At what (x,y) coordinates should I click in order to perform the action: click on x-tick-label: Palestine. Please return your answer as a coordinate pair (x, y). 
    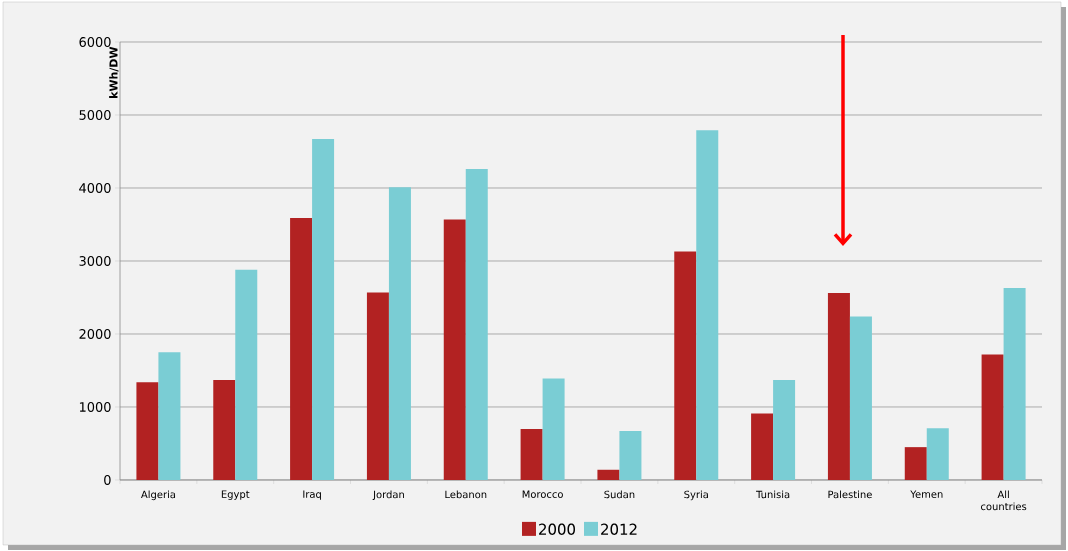
    Looking at the image, I should click on (850, 494).